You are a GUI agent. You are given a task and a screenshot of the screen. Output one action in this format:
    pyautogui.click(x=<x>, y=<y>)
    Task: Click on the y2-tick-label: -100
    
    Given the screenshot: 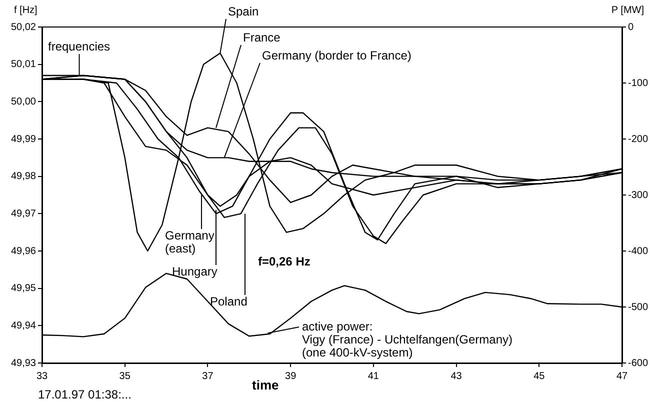 What is the action you would take?
    pyautogui.click(x=638, y=83)
    